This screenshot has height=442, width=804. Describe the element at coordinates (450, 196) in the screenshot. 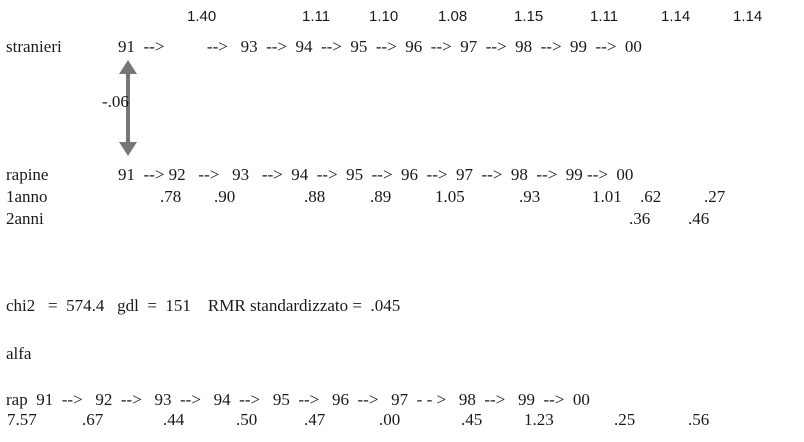

I see `lag1-value-5: 1.05` at that location.